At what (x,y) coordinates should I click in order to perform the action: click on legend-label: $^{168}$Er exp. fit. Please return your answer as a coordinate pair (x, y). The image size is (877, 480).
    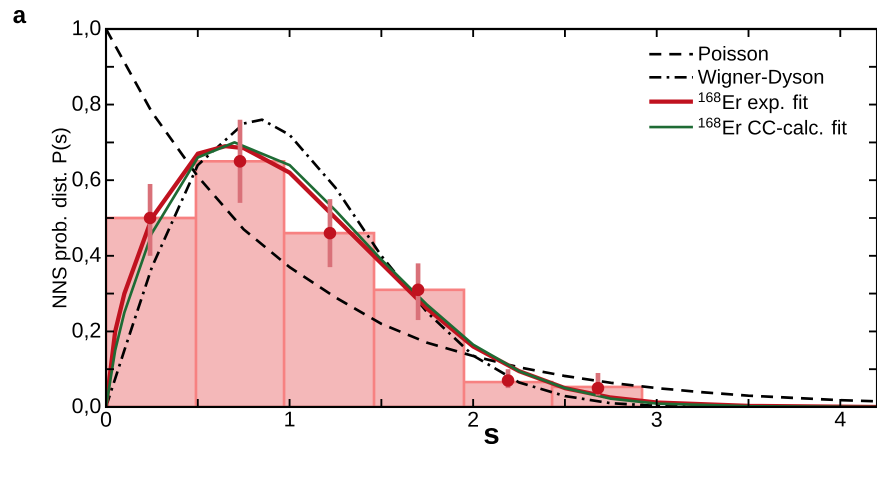
    Looking at the image, I should click on (753, 103).